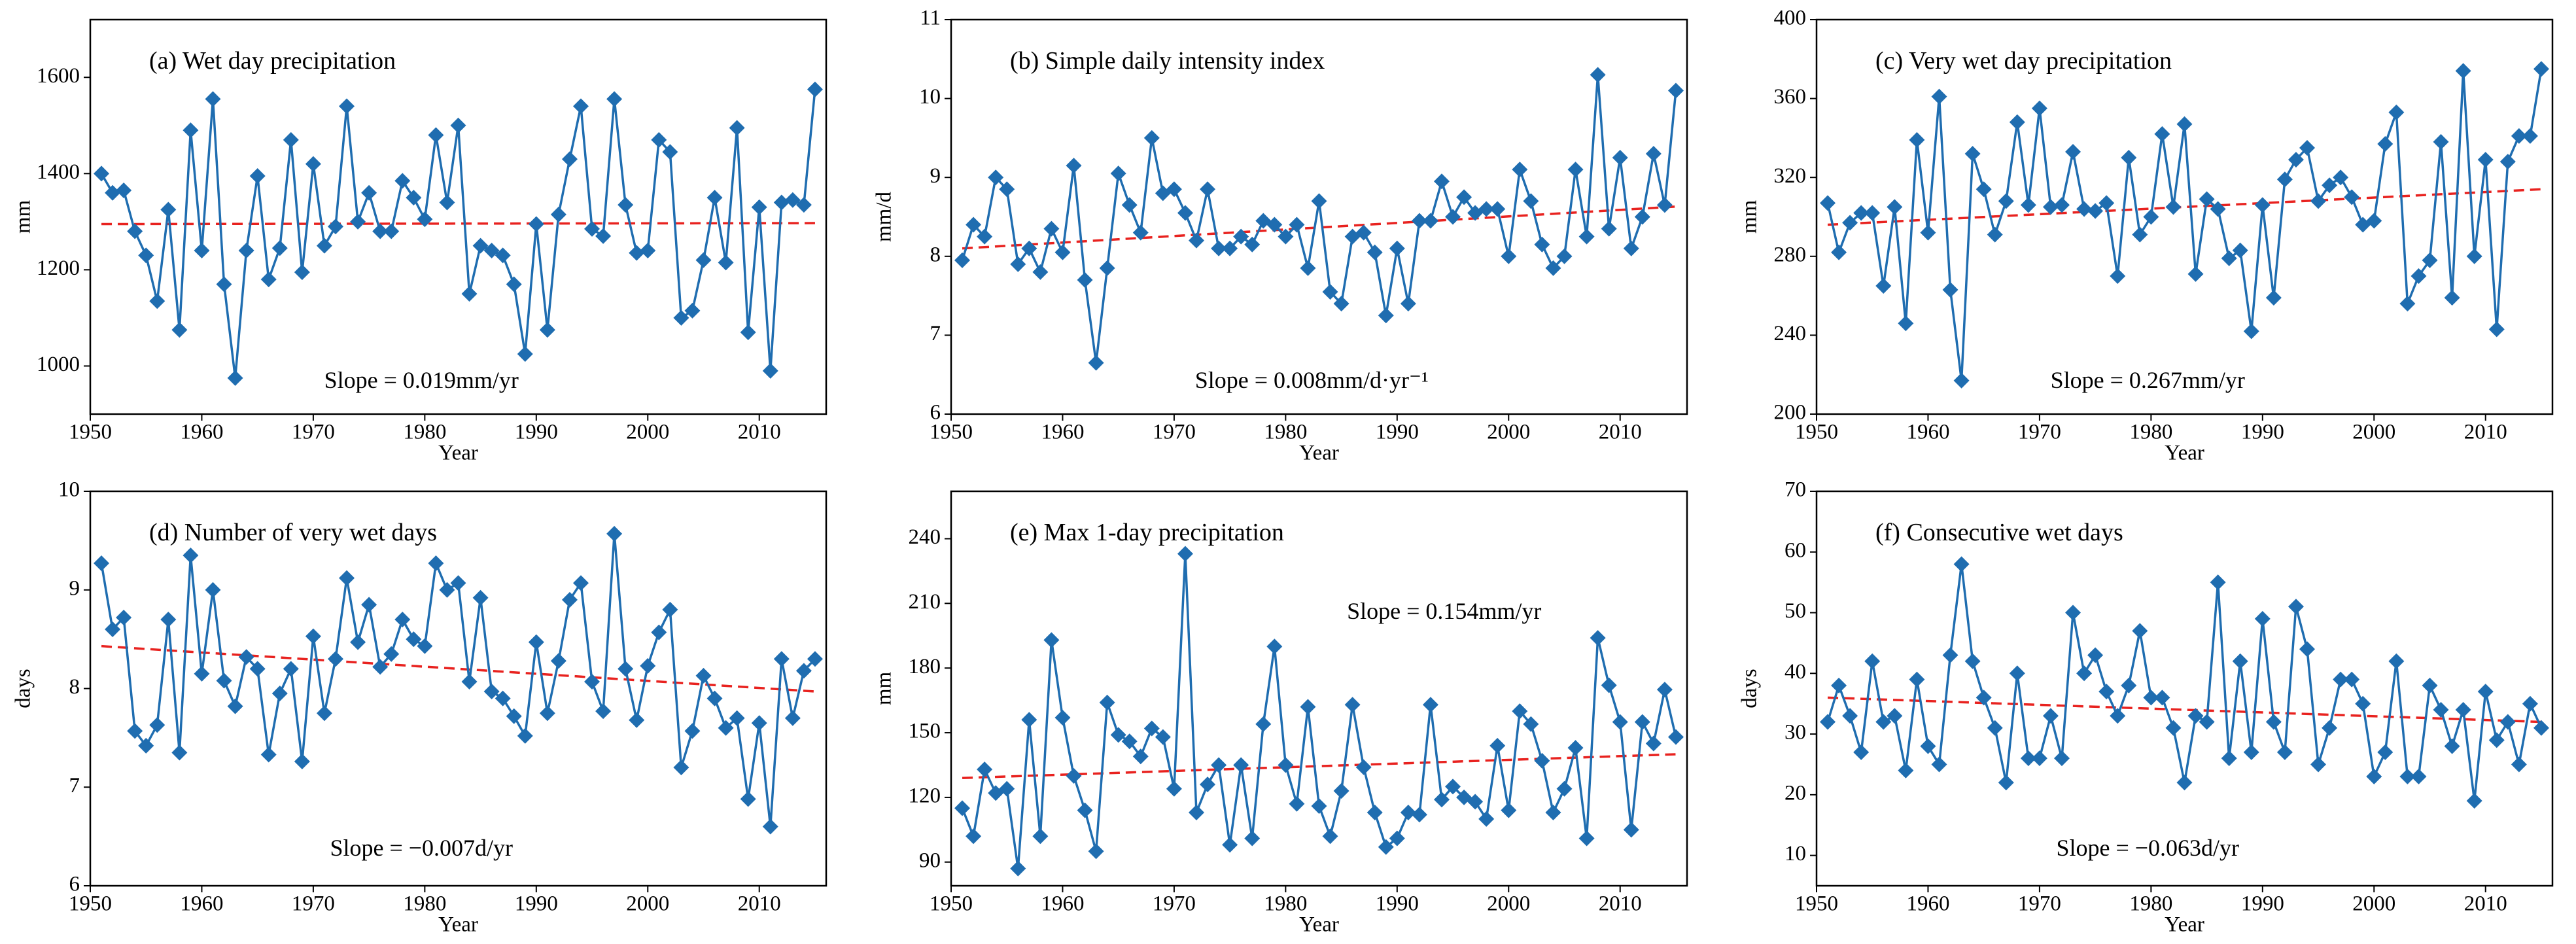 This screenshot has height=944, width=2576. I want to click on plot-frame, so click(1319, 688).